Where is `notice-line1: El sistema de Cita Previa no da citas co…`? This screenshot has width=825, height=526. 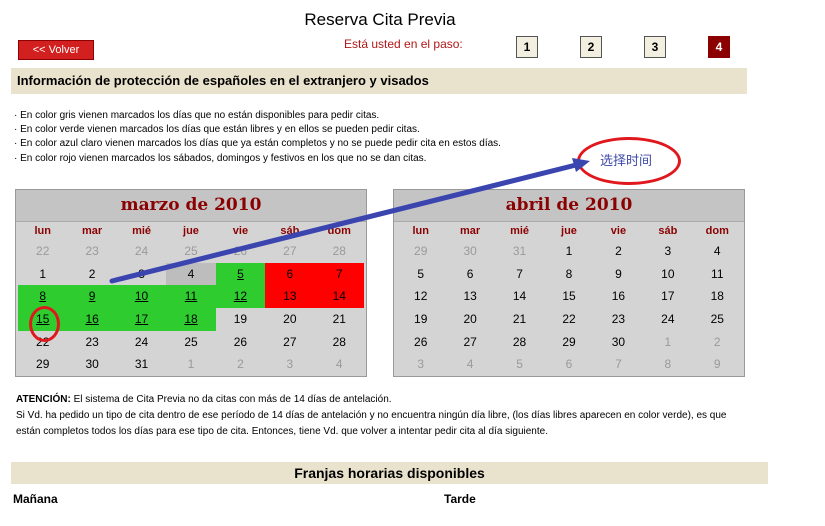 notice-line1: El sistema de Cita Previa no da citas co… is located at coordinates (231, 399).